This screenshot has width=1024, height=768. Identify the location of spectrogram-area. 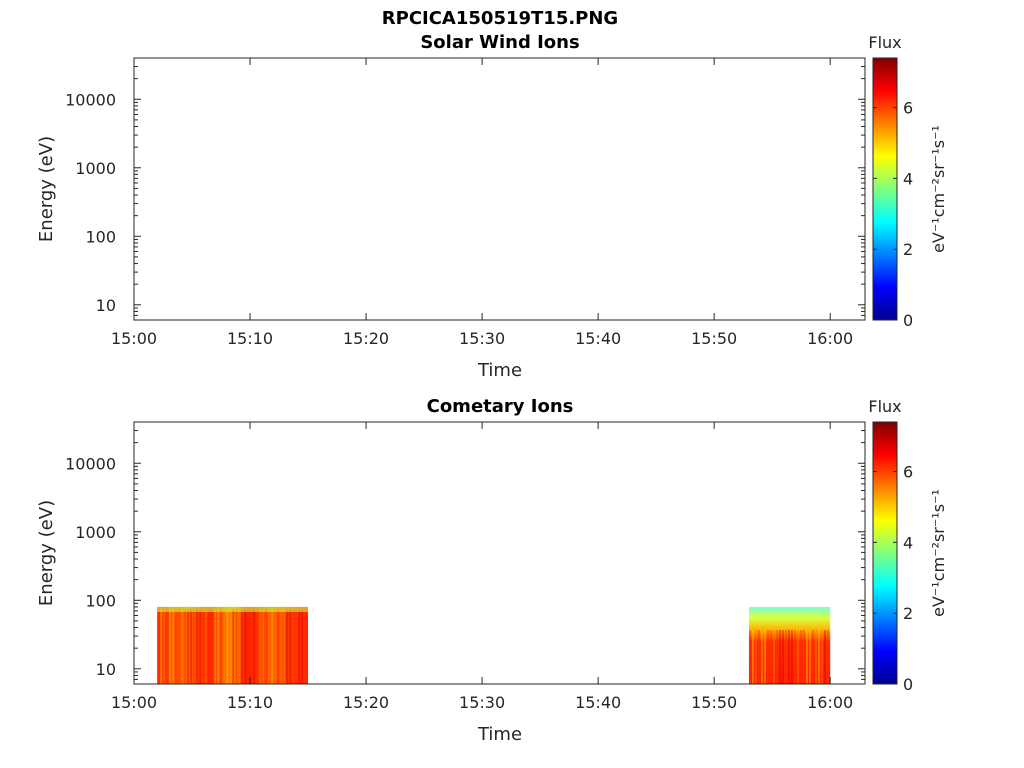
(494, 645).